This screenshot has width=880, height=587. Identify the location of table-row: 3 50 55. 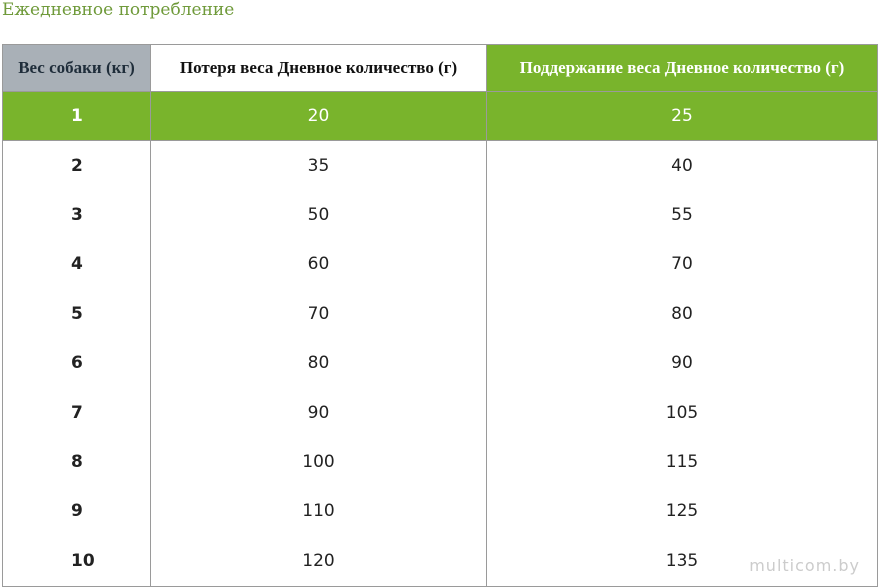
(440, 215).